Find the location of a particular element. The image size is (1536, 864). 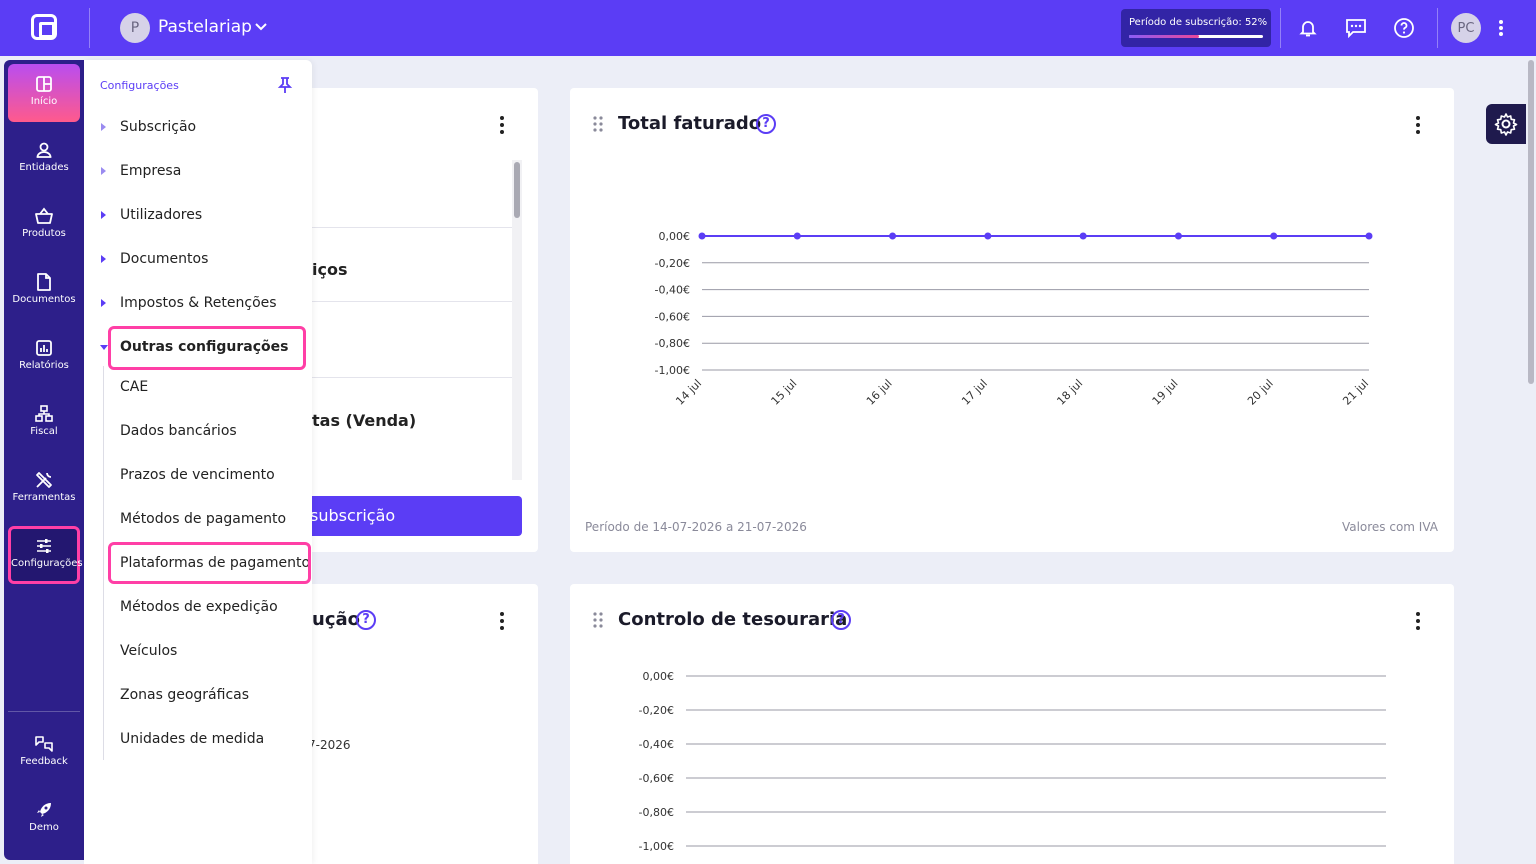

company-name: Pastelariap is located at coordinates (205, 27).